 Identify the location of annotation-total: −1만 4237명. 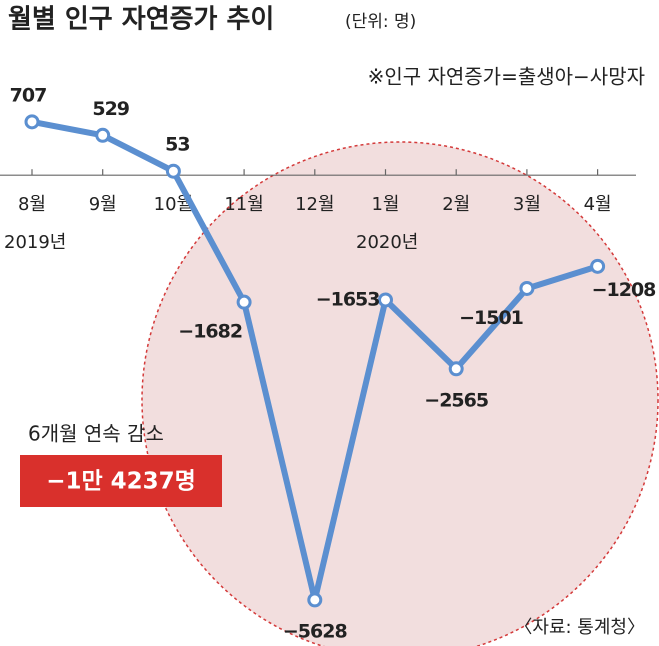
(121, 482).